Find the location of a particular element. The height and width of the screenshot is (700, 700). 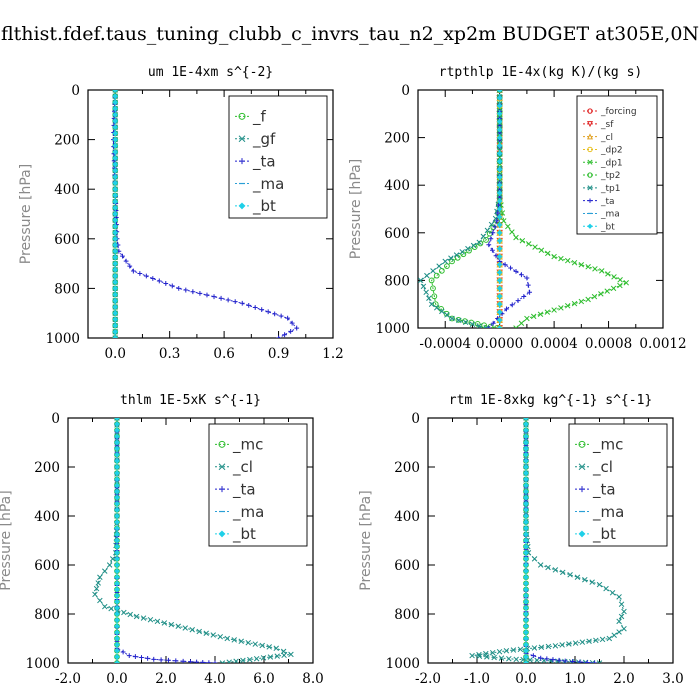

legend-marker_tp1 is located at coordinates (590, 188).